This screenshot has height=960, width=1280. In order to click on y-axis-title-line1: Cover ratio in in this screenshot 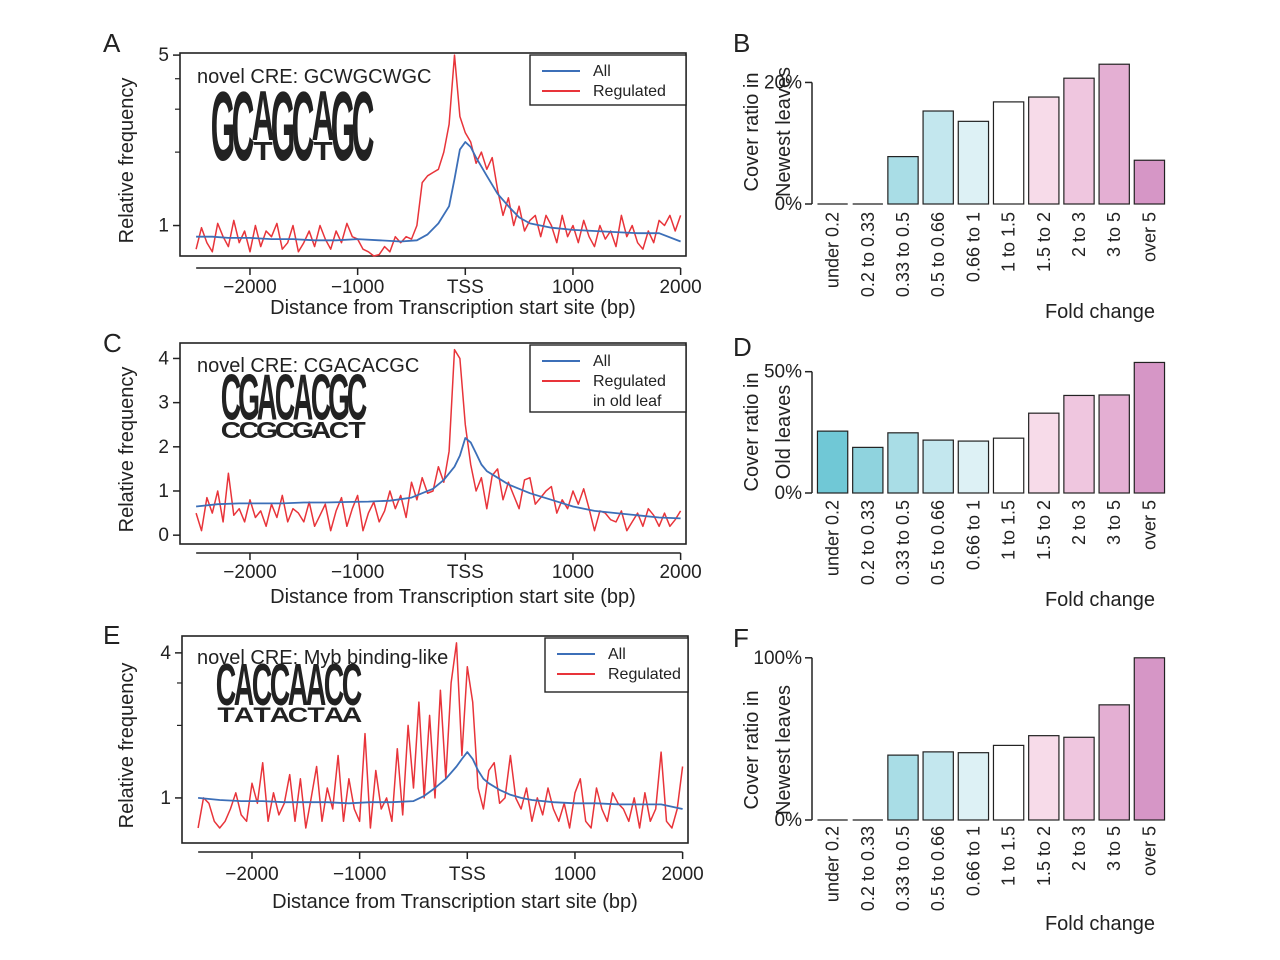, I will do `click(752, 132)`.